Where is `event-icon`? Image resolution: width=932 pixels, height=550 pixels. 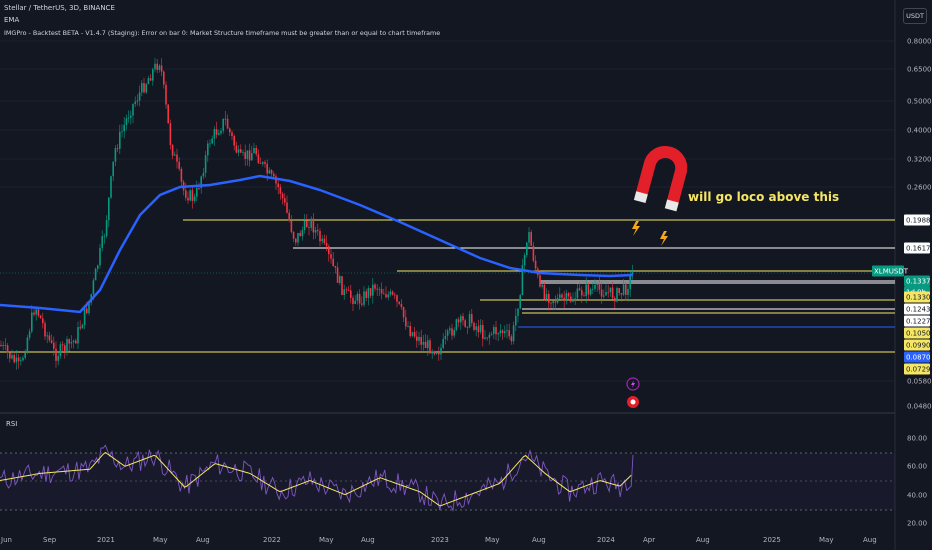 event-icon is located at coordinates (633, 384).